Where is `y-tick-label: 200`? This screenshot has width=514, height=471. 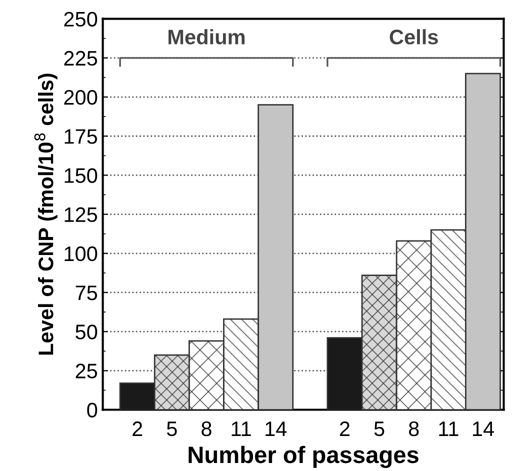 y-tick-label: 200 is located at coordinates (81, 97).